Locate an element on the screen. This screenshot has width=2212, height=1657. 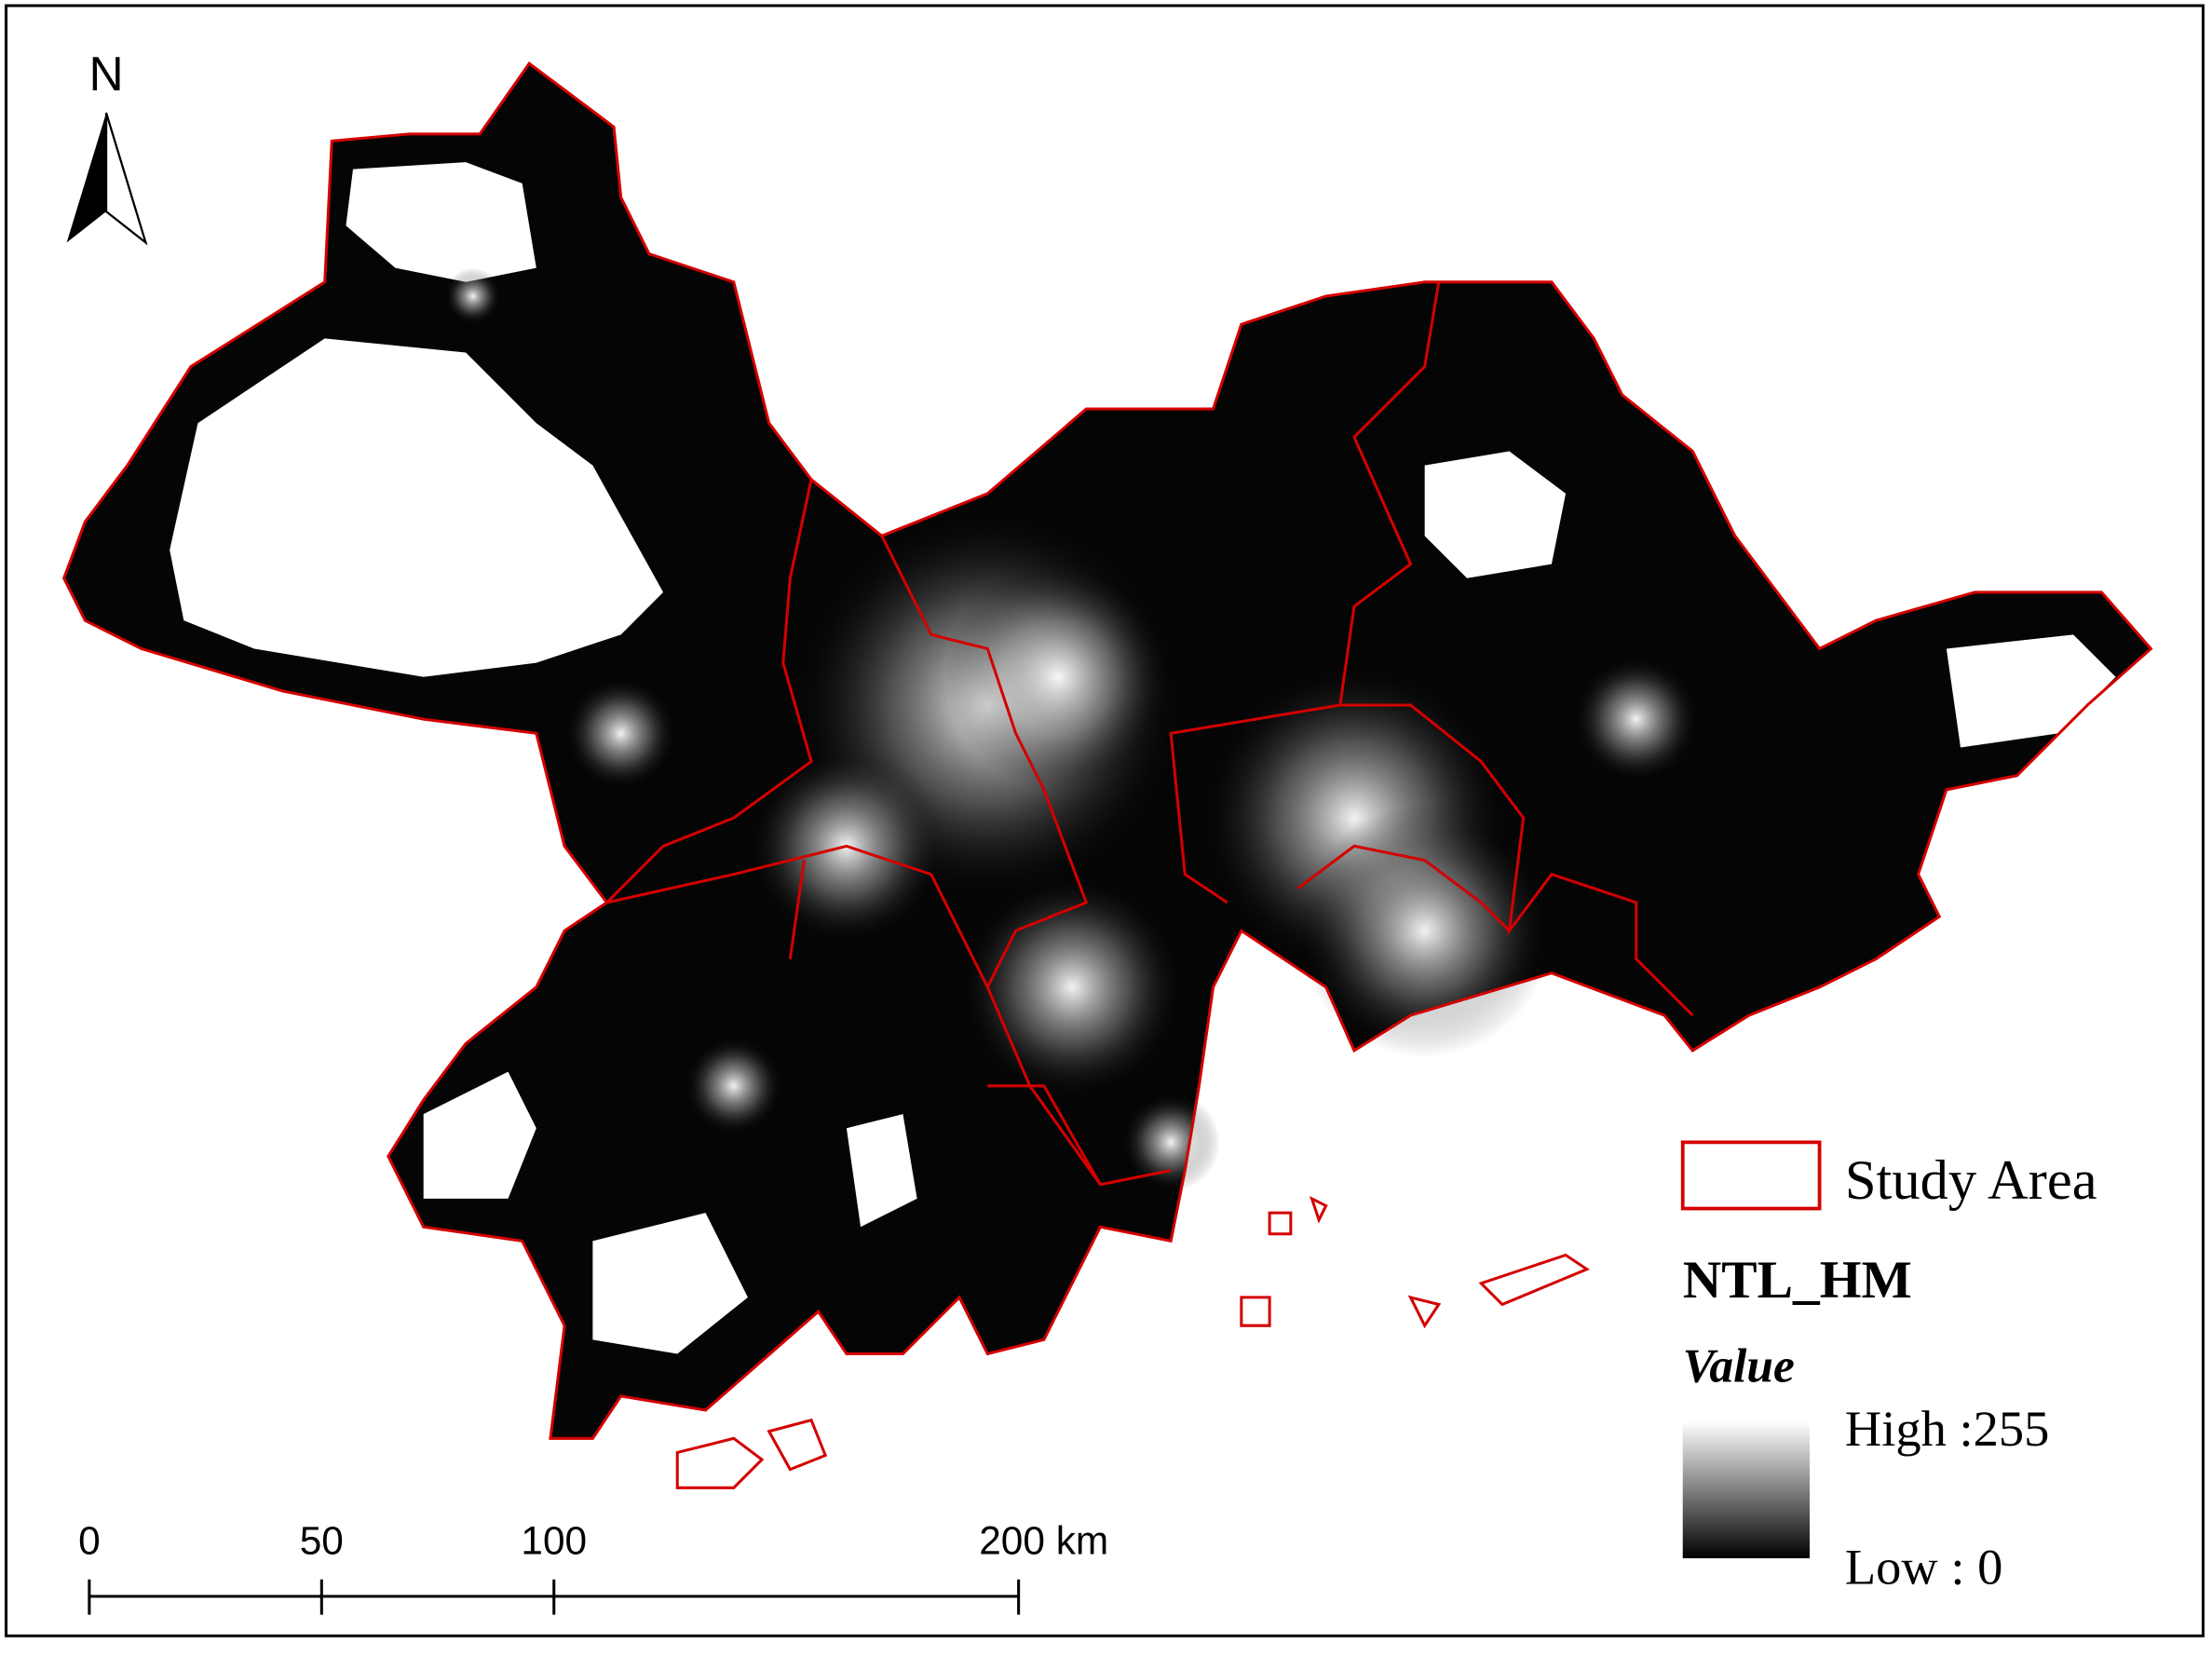
legend-low: Low : 0 is located at coordinates (1924, 1566).